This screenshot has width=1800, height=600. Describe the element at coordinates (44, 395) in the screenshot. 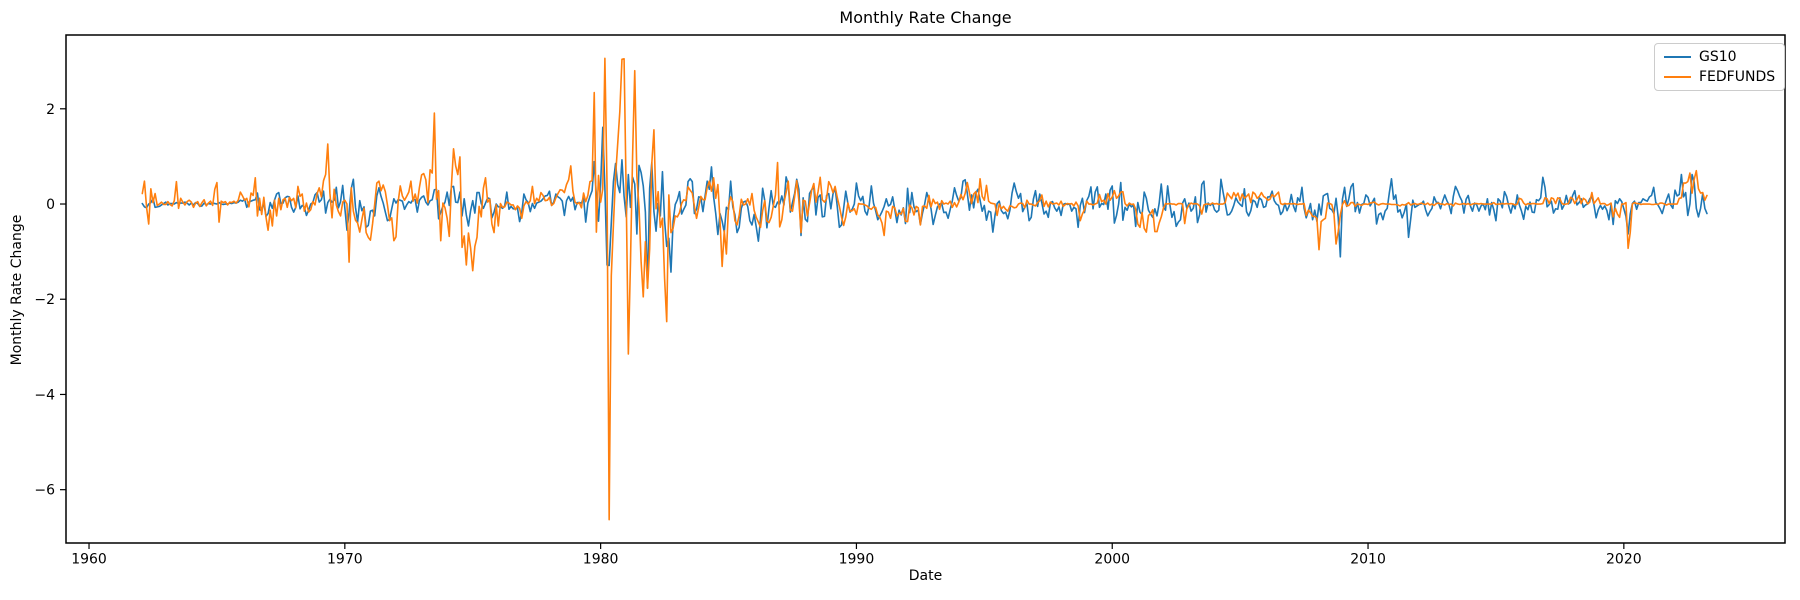

I see `y-tick-label: −4` at that location.